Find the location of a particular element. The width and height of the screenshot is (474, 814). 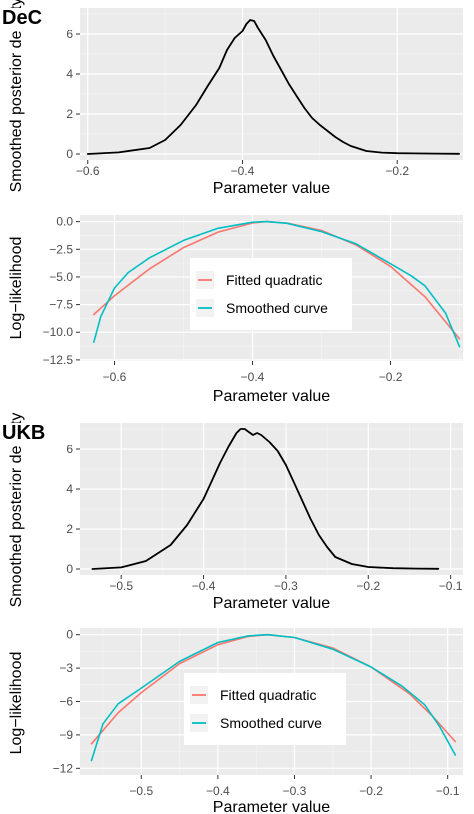

y-tick-label: −12.5 is located at coordinates (58, 360).